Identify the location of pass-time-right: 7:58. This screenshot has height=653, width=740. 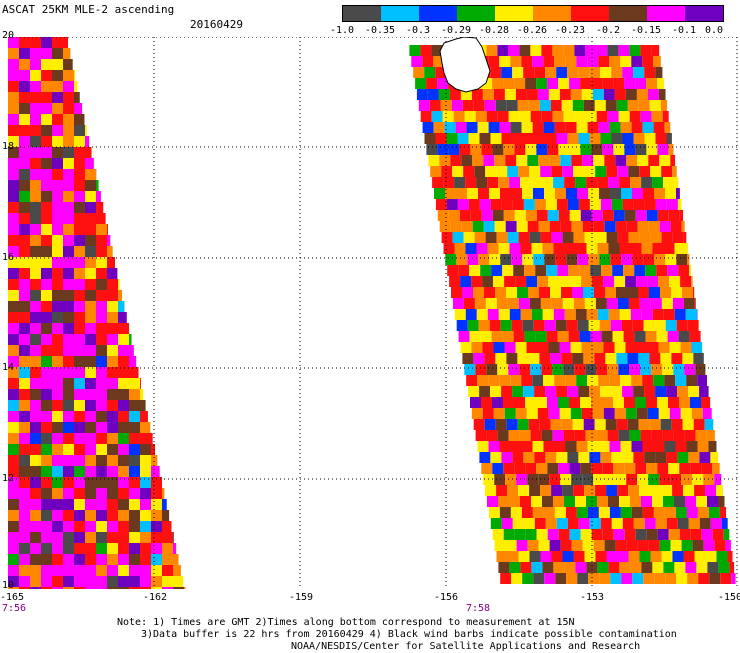
(478, 608).